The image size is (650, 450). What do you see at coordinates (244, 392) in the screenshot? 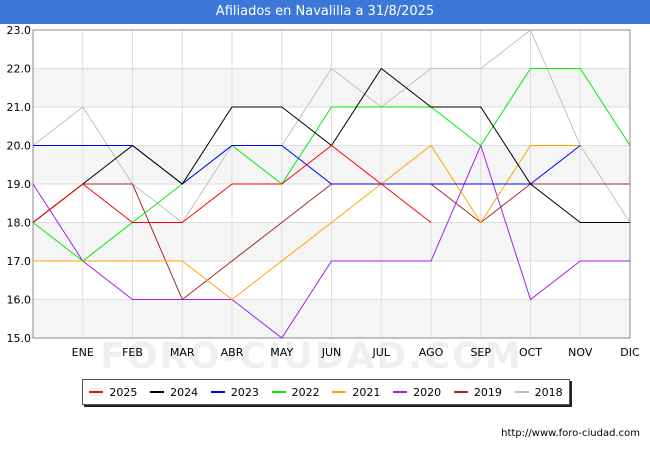
I see `legend-label: 2023` at bounding box center [244, 392].